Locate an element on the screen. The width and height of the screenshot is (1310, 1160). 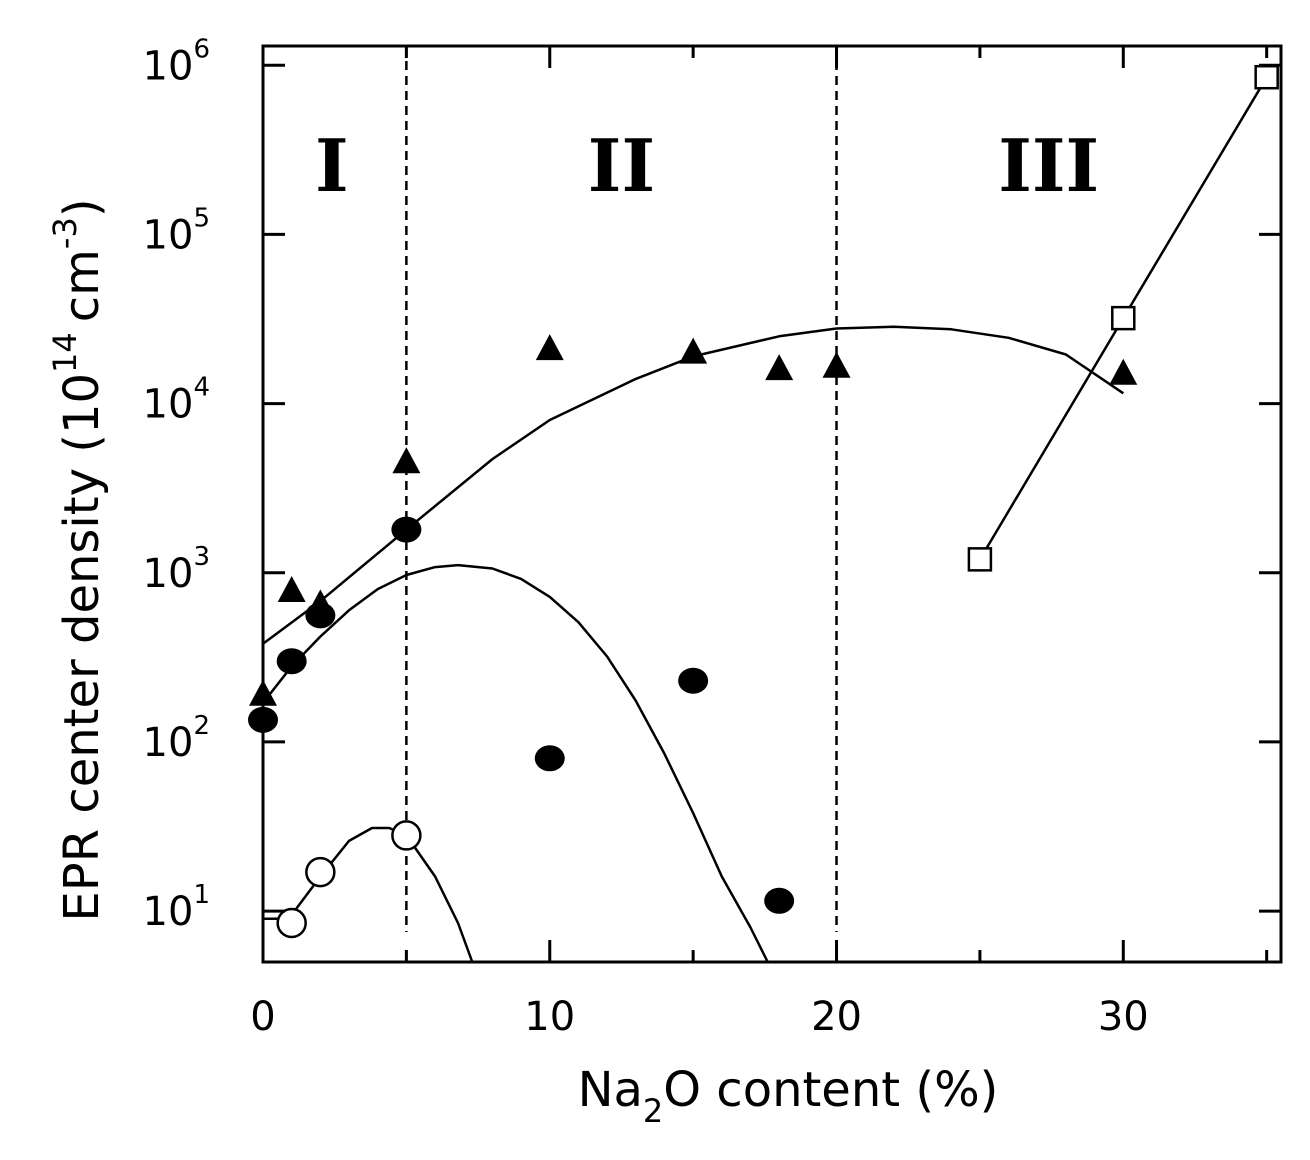
x-tick-label: 0 is located at coordinates (262, 1017).